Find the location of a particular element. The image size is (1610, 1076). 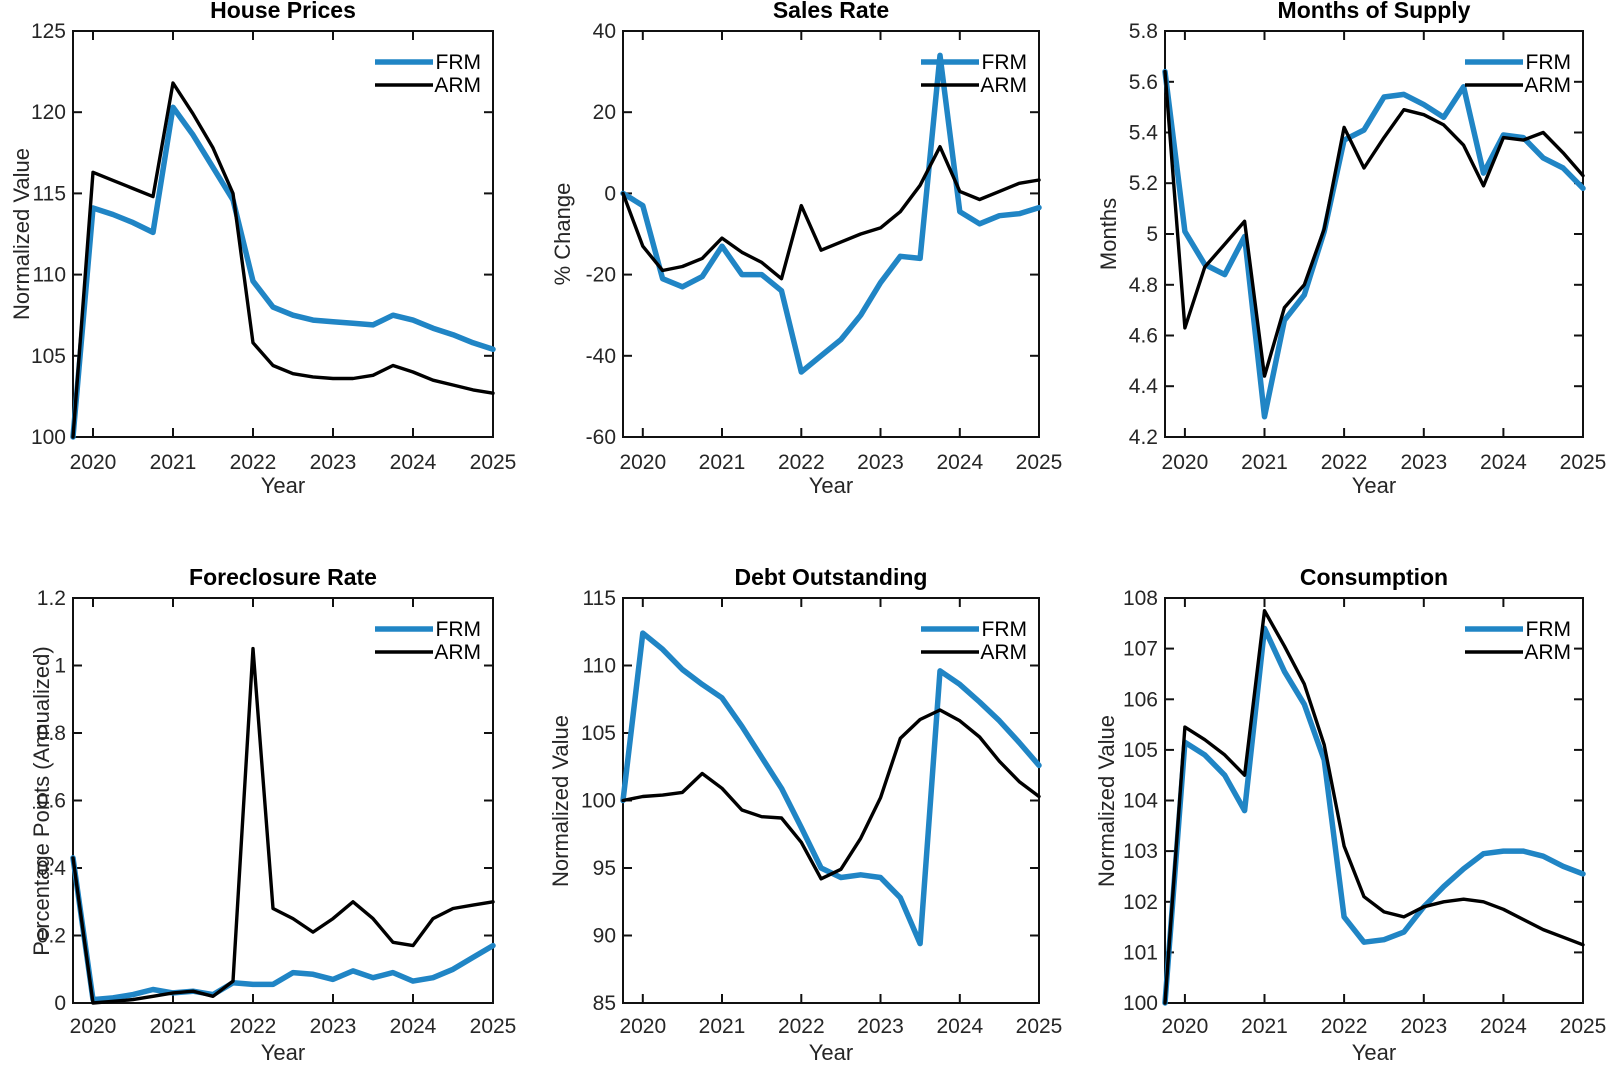

y-tick-label: 101 is located at coordinates (1140, 952).